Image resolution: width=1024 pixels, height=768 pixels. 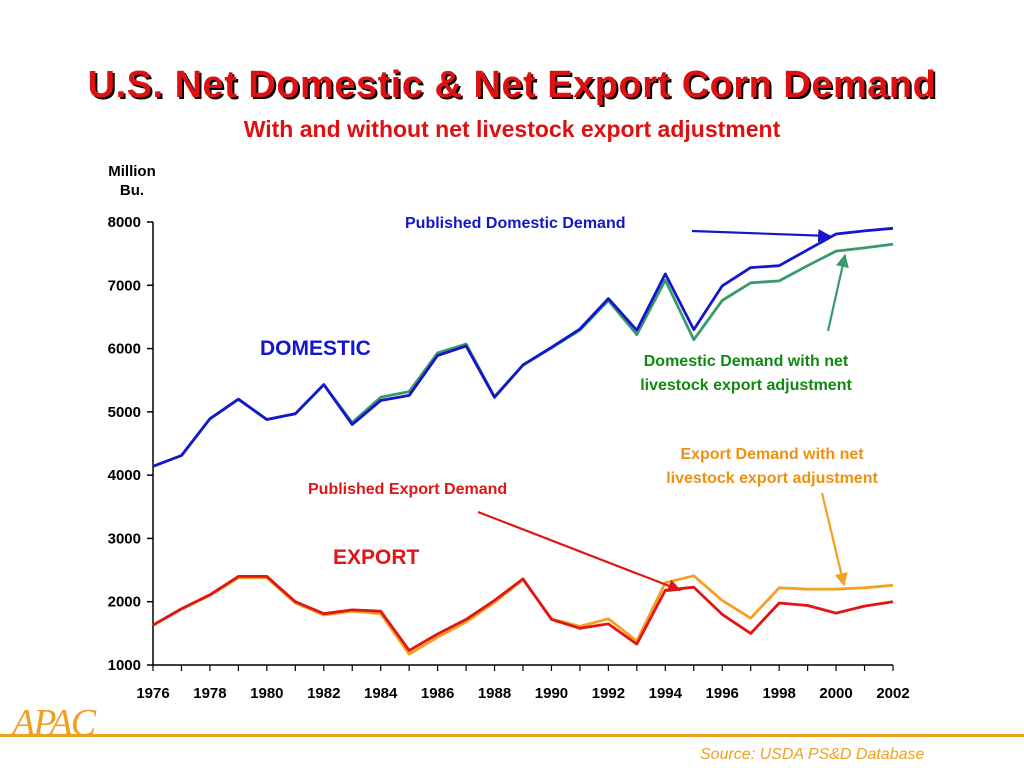 I want to click on x-tick-label: 1990, so click(x=551, y=693).